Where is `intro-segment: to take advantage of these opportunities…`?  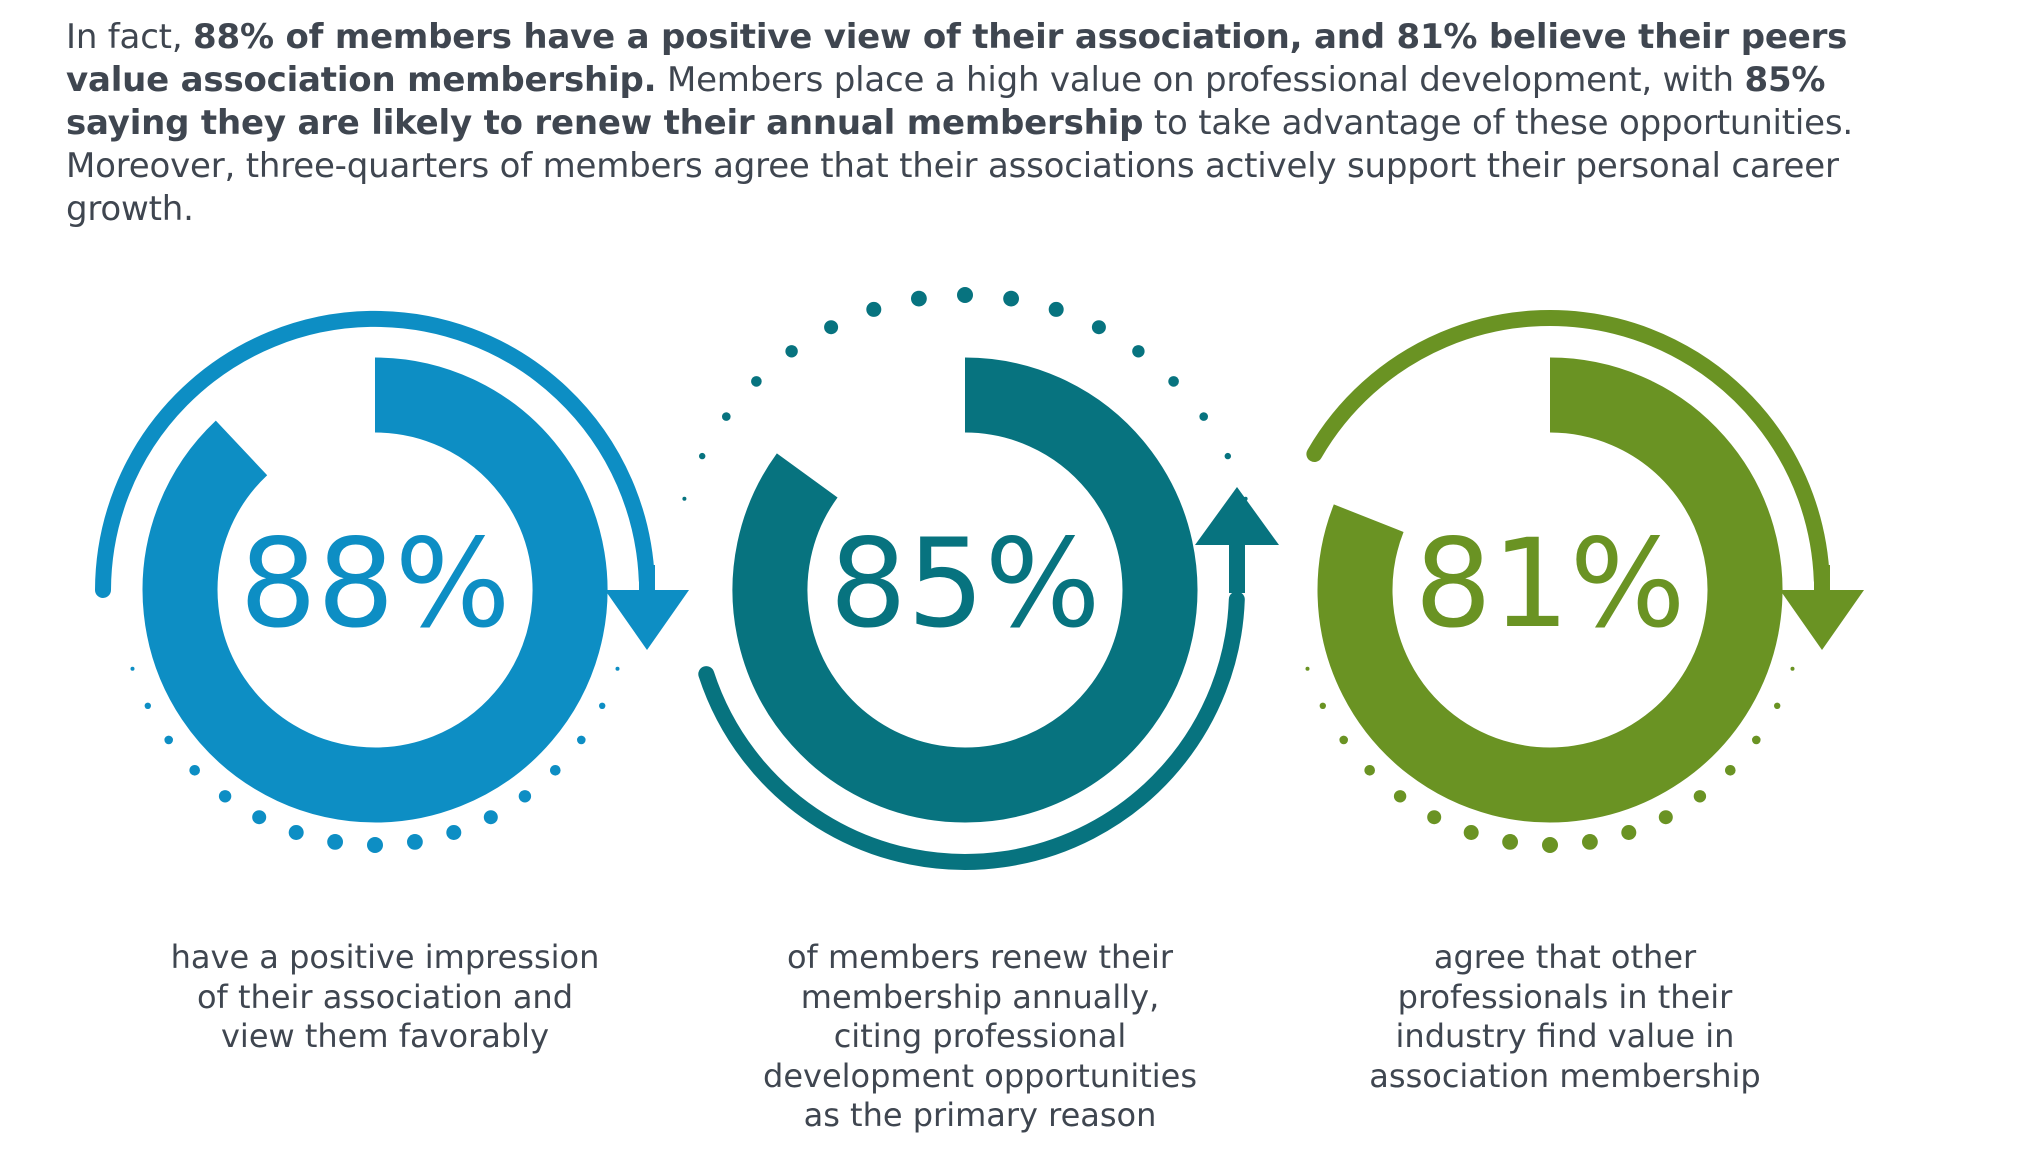 intro-segment: to take advantage of these opportunities… is located at coordinates (960, 166).